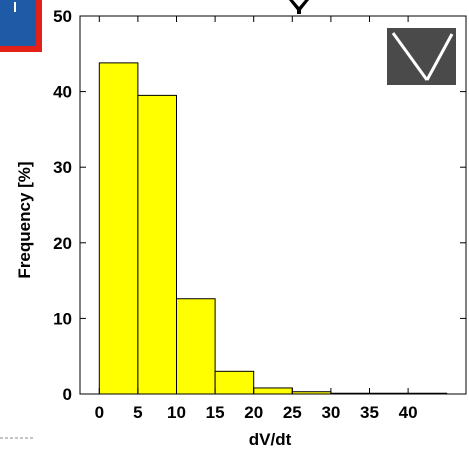  Describe the element at coordinates (62, 16) in the screenshot. I see `y-tick-label: 50` at that location.